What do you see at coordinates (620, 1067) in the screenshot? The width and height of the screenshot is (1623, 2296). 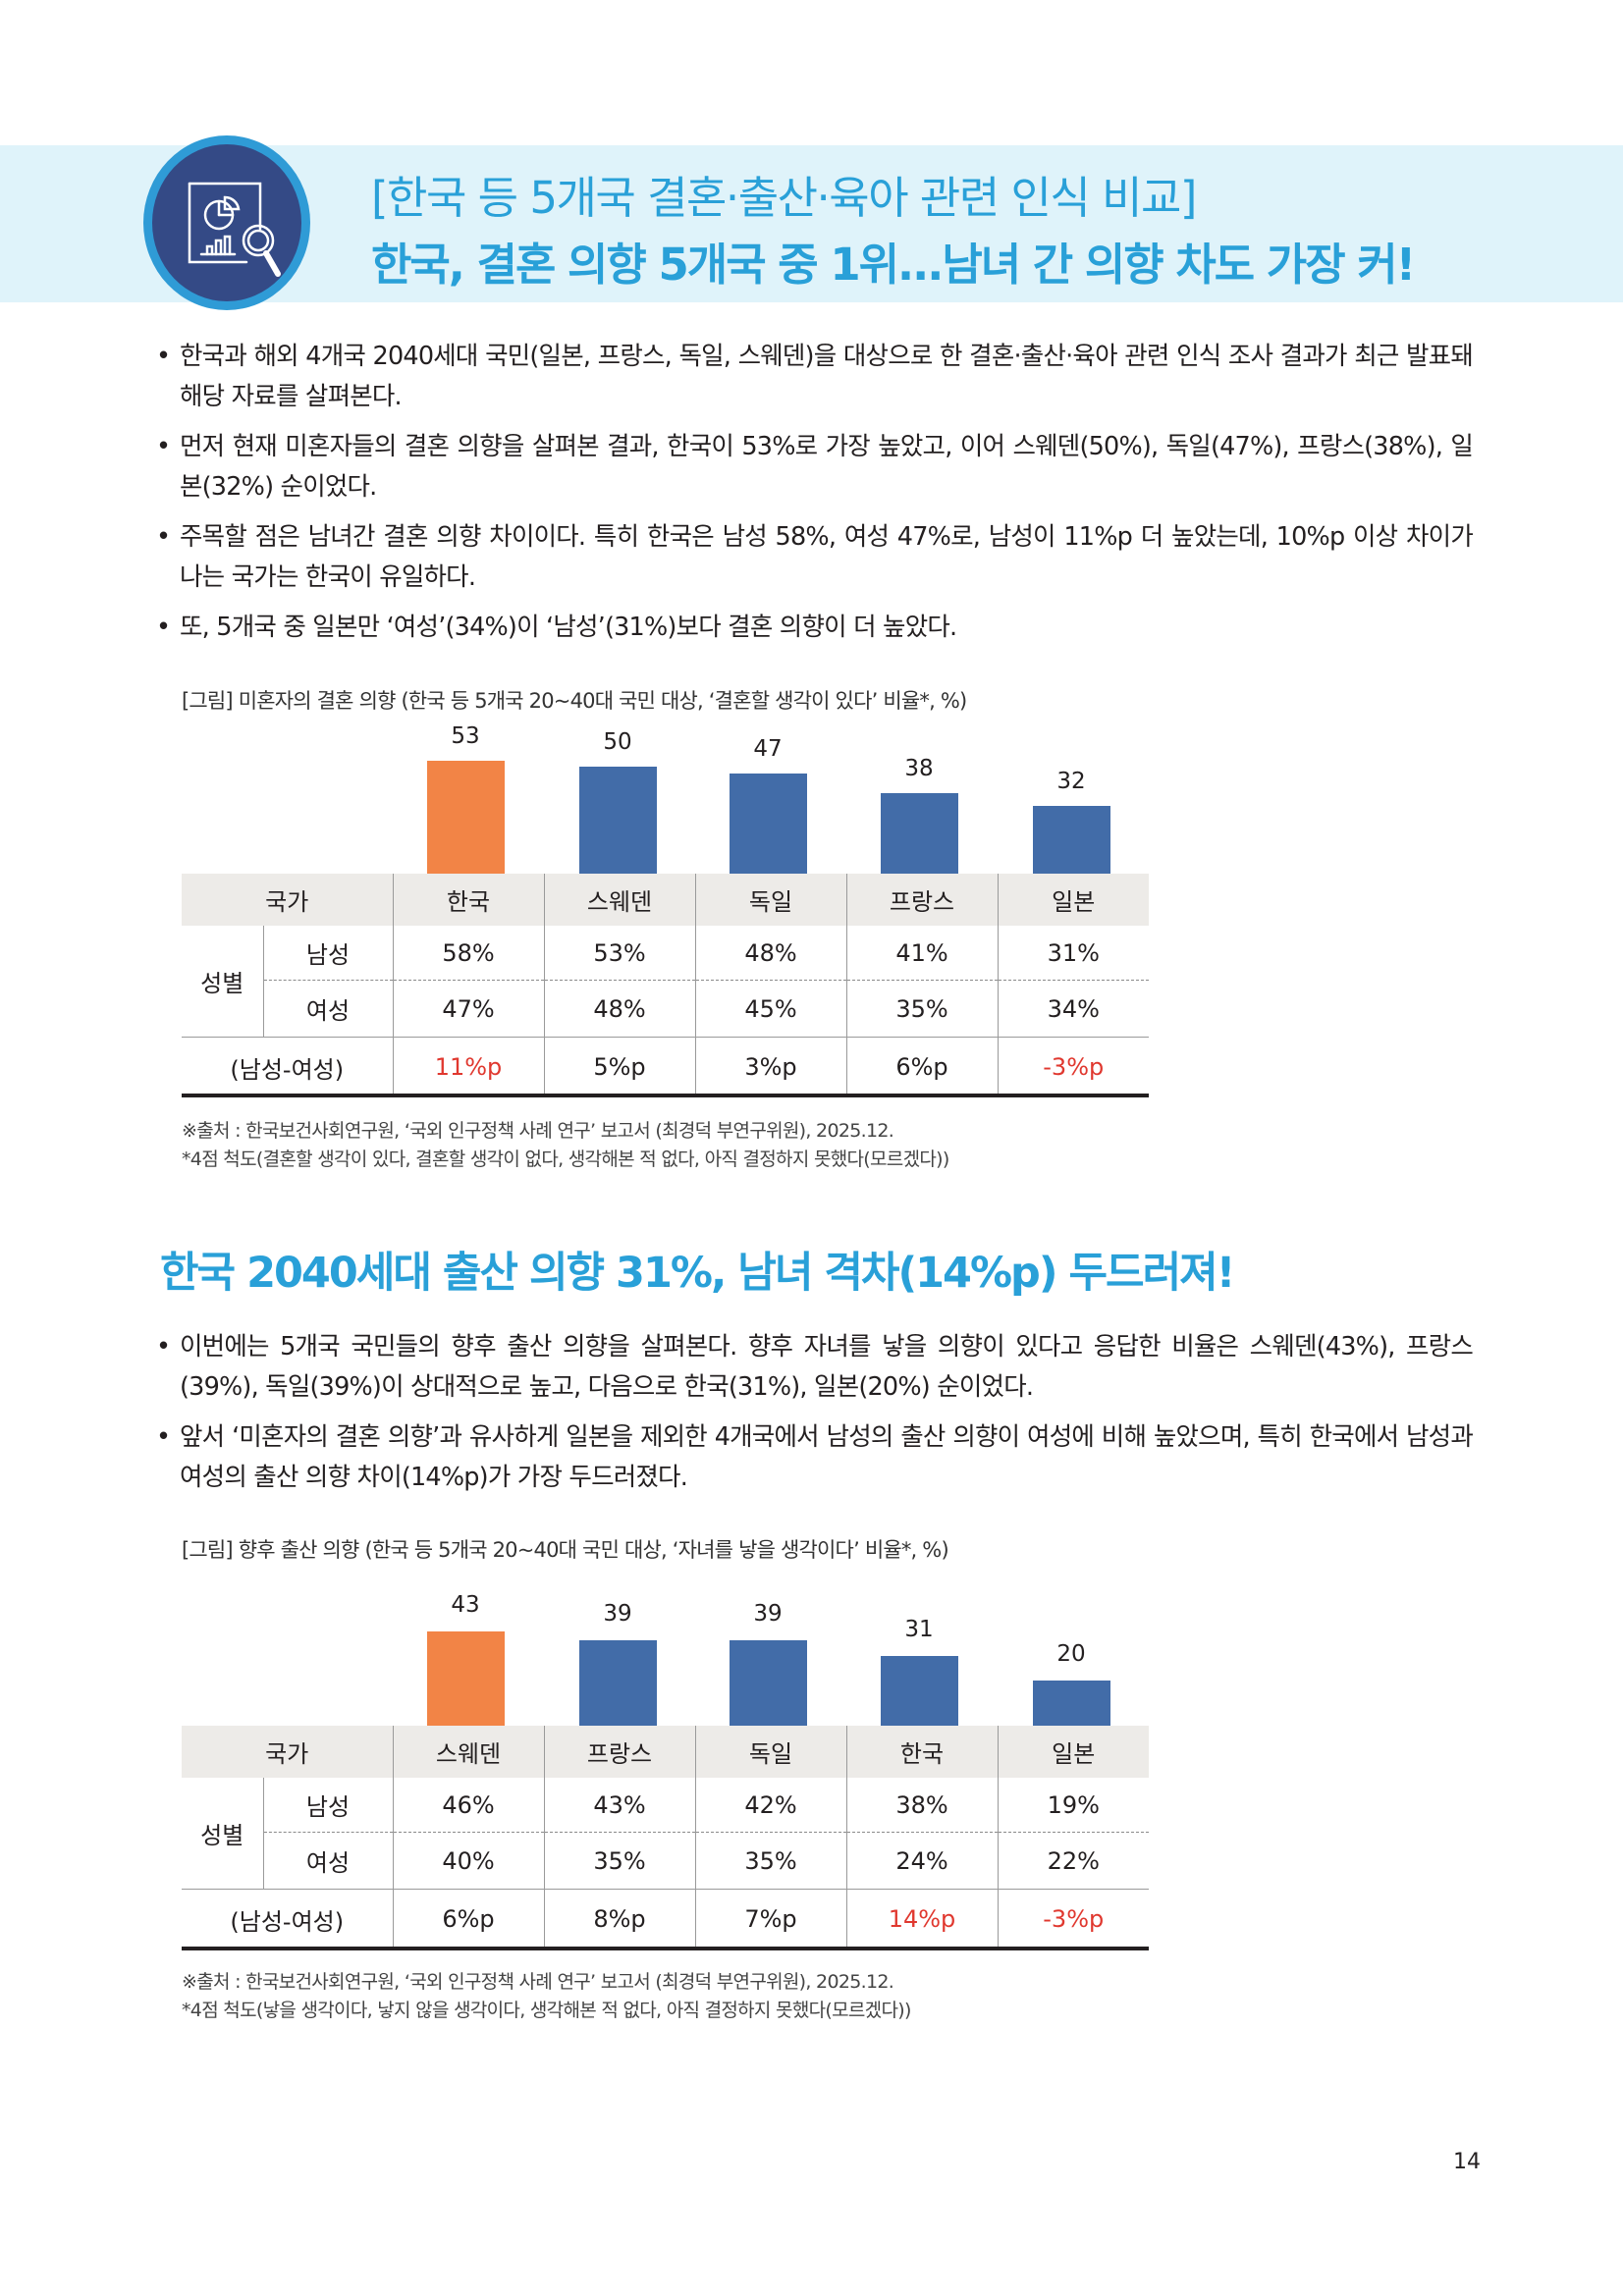 I see `table-cell: 5%p` at bounding box center [620, 1067].